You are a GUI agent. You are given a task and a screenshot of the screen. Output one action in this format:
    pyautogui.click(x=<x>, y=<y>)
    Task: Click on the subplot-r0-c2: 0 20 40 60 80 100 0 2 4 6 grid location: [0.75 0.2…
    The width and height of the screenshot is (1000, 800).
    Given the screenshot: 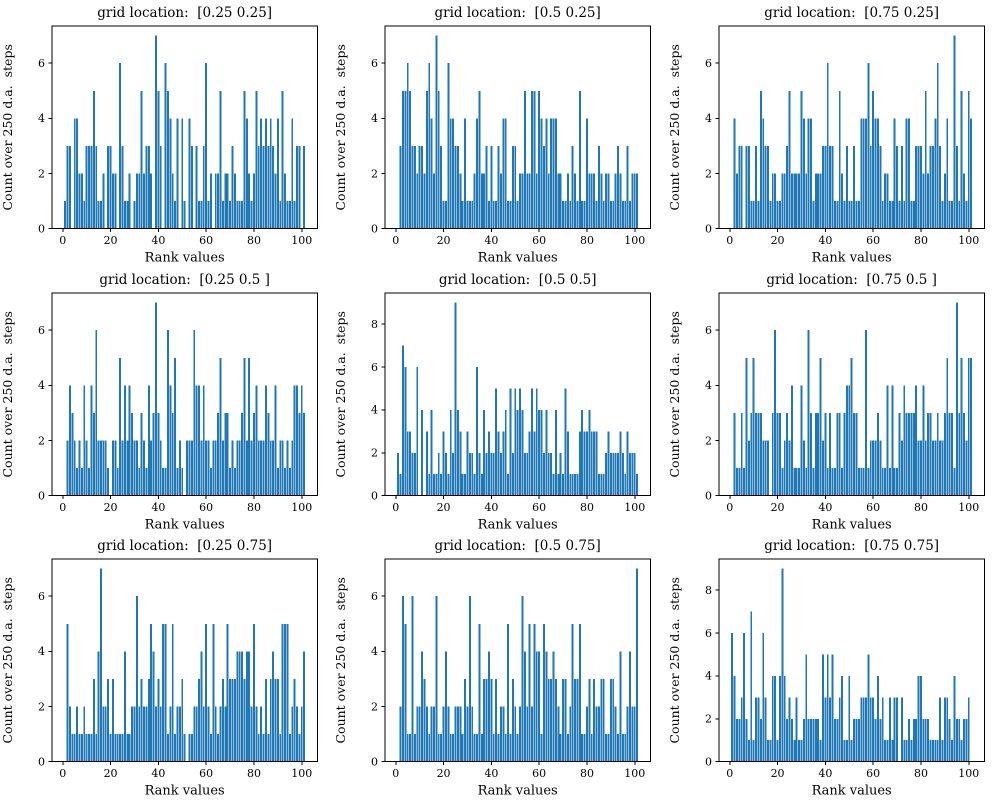 What is the action you would take?
    pyautogui.click(x=833, y=133)
    